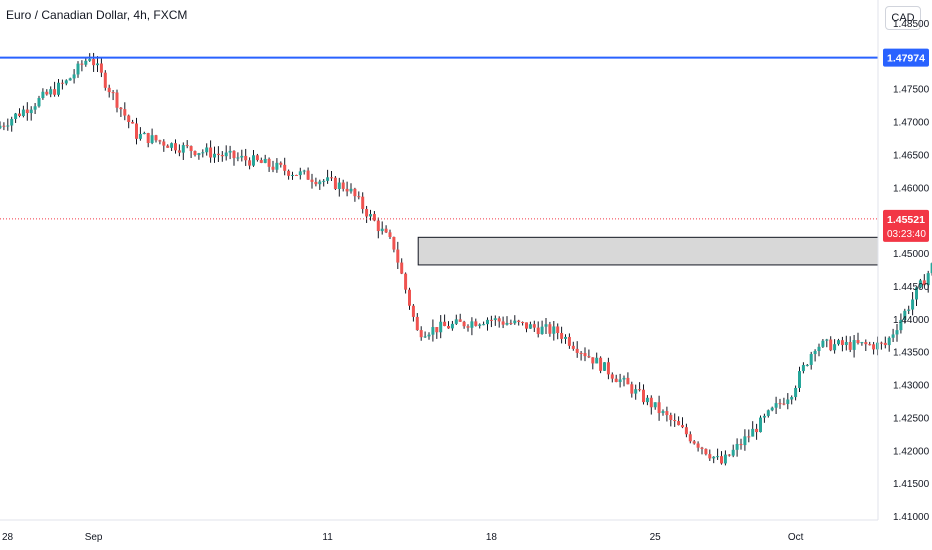 The height and width of the screenshot is (550, 932). What do you see at coordinates (648, 251) in the screenshot?
I see `demand-zone-layer` at bounding box center [648, 251].